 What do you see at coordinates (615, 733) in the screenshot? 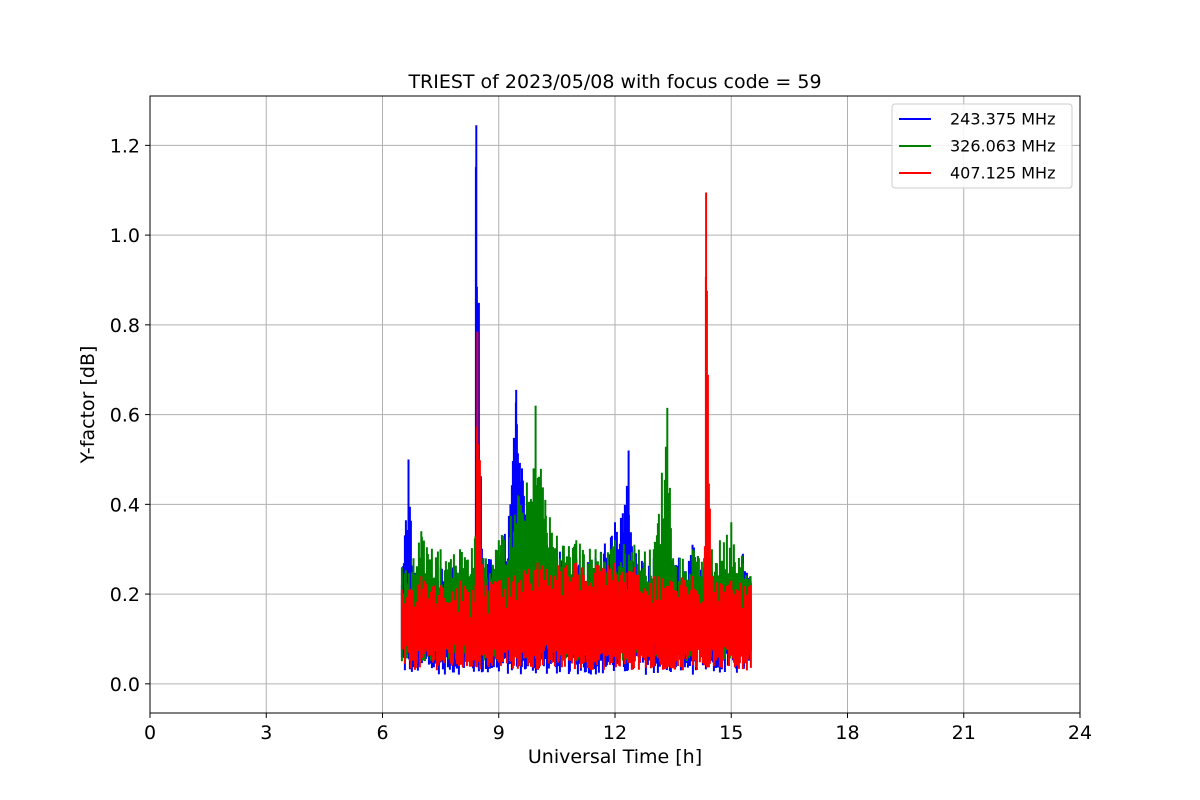
I see `x-tick-label: 12` at bounding box center [615, 733].